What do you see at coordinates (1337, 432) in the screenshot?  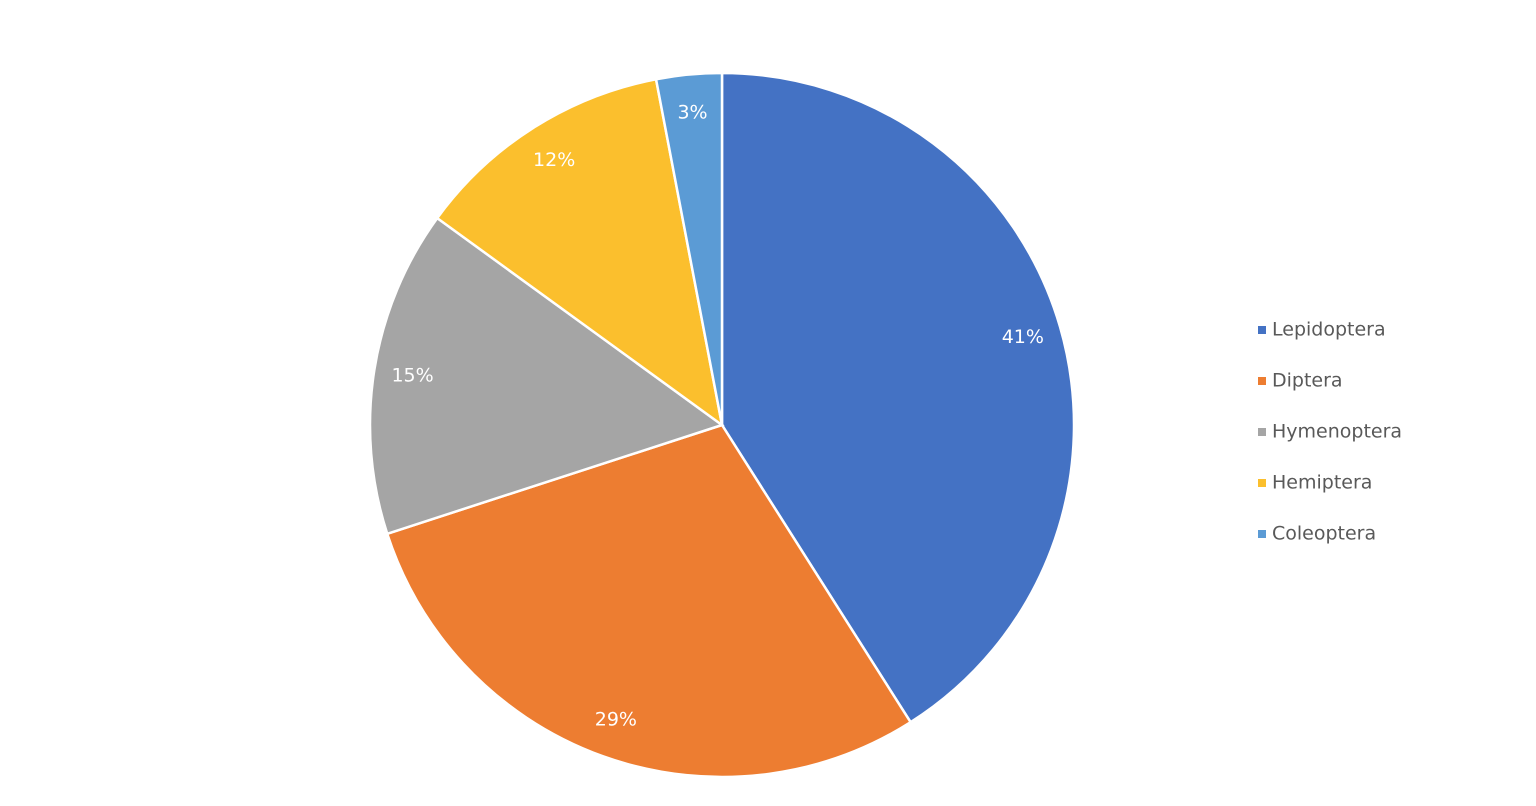 I see `legend-label: Hymenoptera` at bounding box center [1337, 432].